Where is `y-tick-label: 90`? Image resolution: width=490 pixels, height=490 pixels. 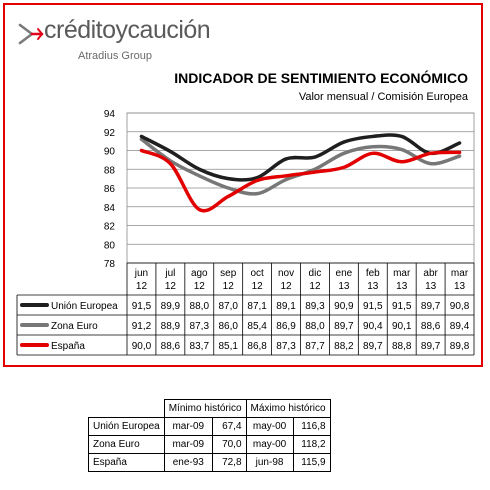 y-tick-label: 90 is located at coordinates (110, 152).